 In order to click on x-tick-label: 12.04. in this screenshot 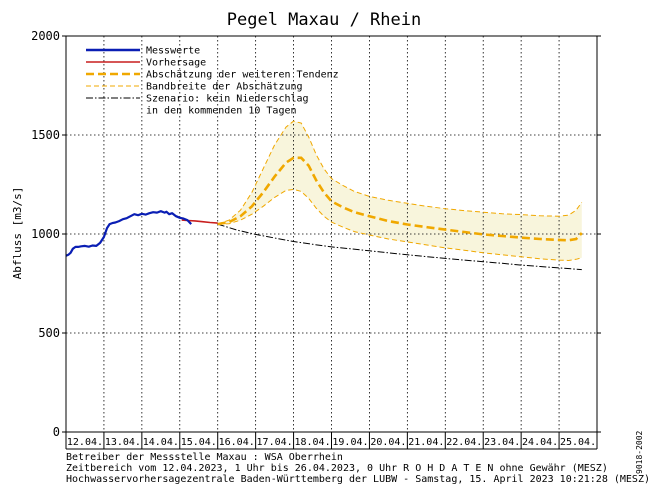, I will do `click(85, 442)`.